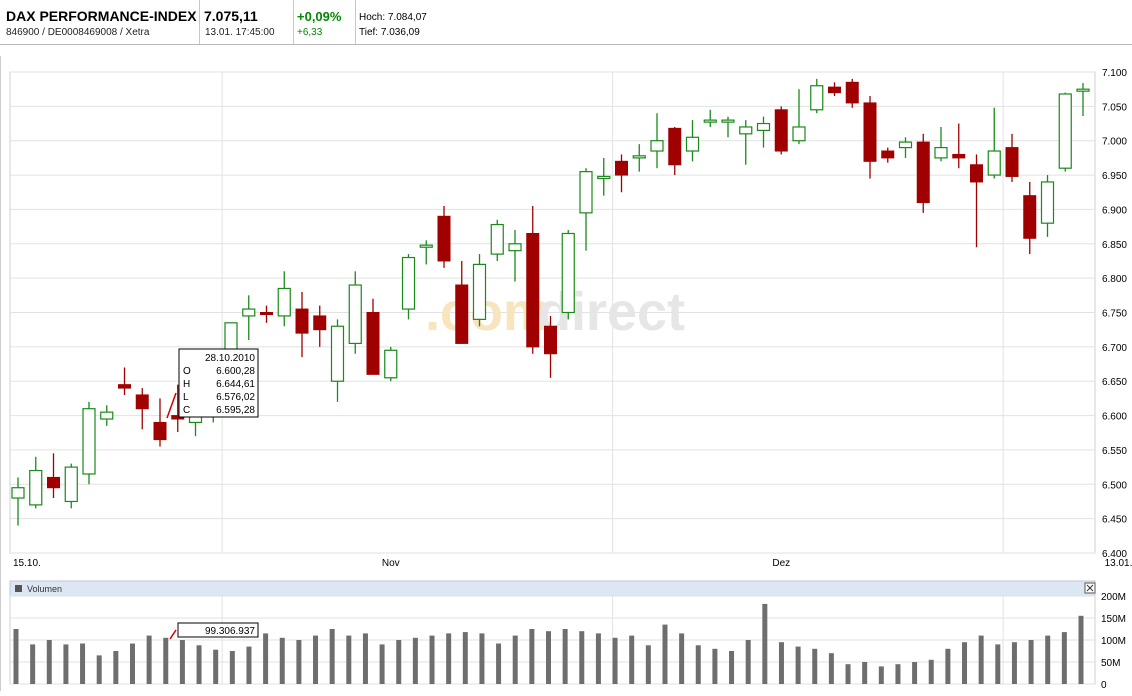 This screenshot has height=696, width=1132. I want to click on volume-tick-label: 0, so click(1104, 685).